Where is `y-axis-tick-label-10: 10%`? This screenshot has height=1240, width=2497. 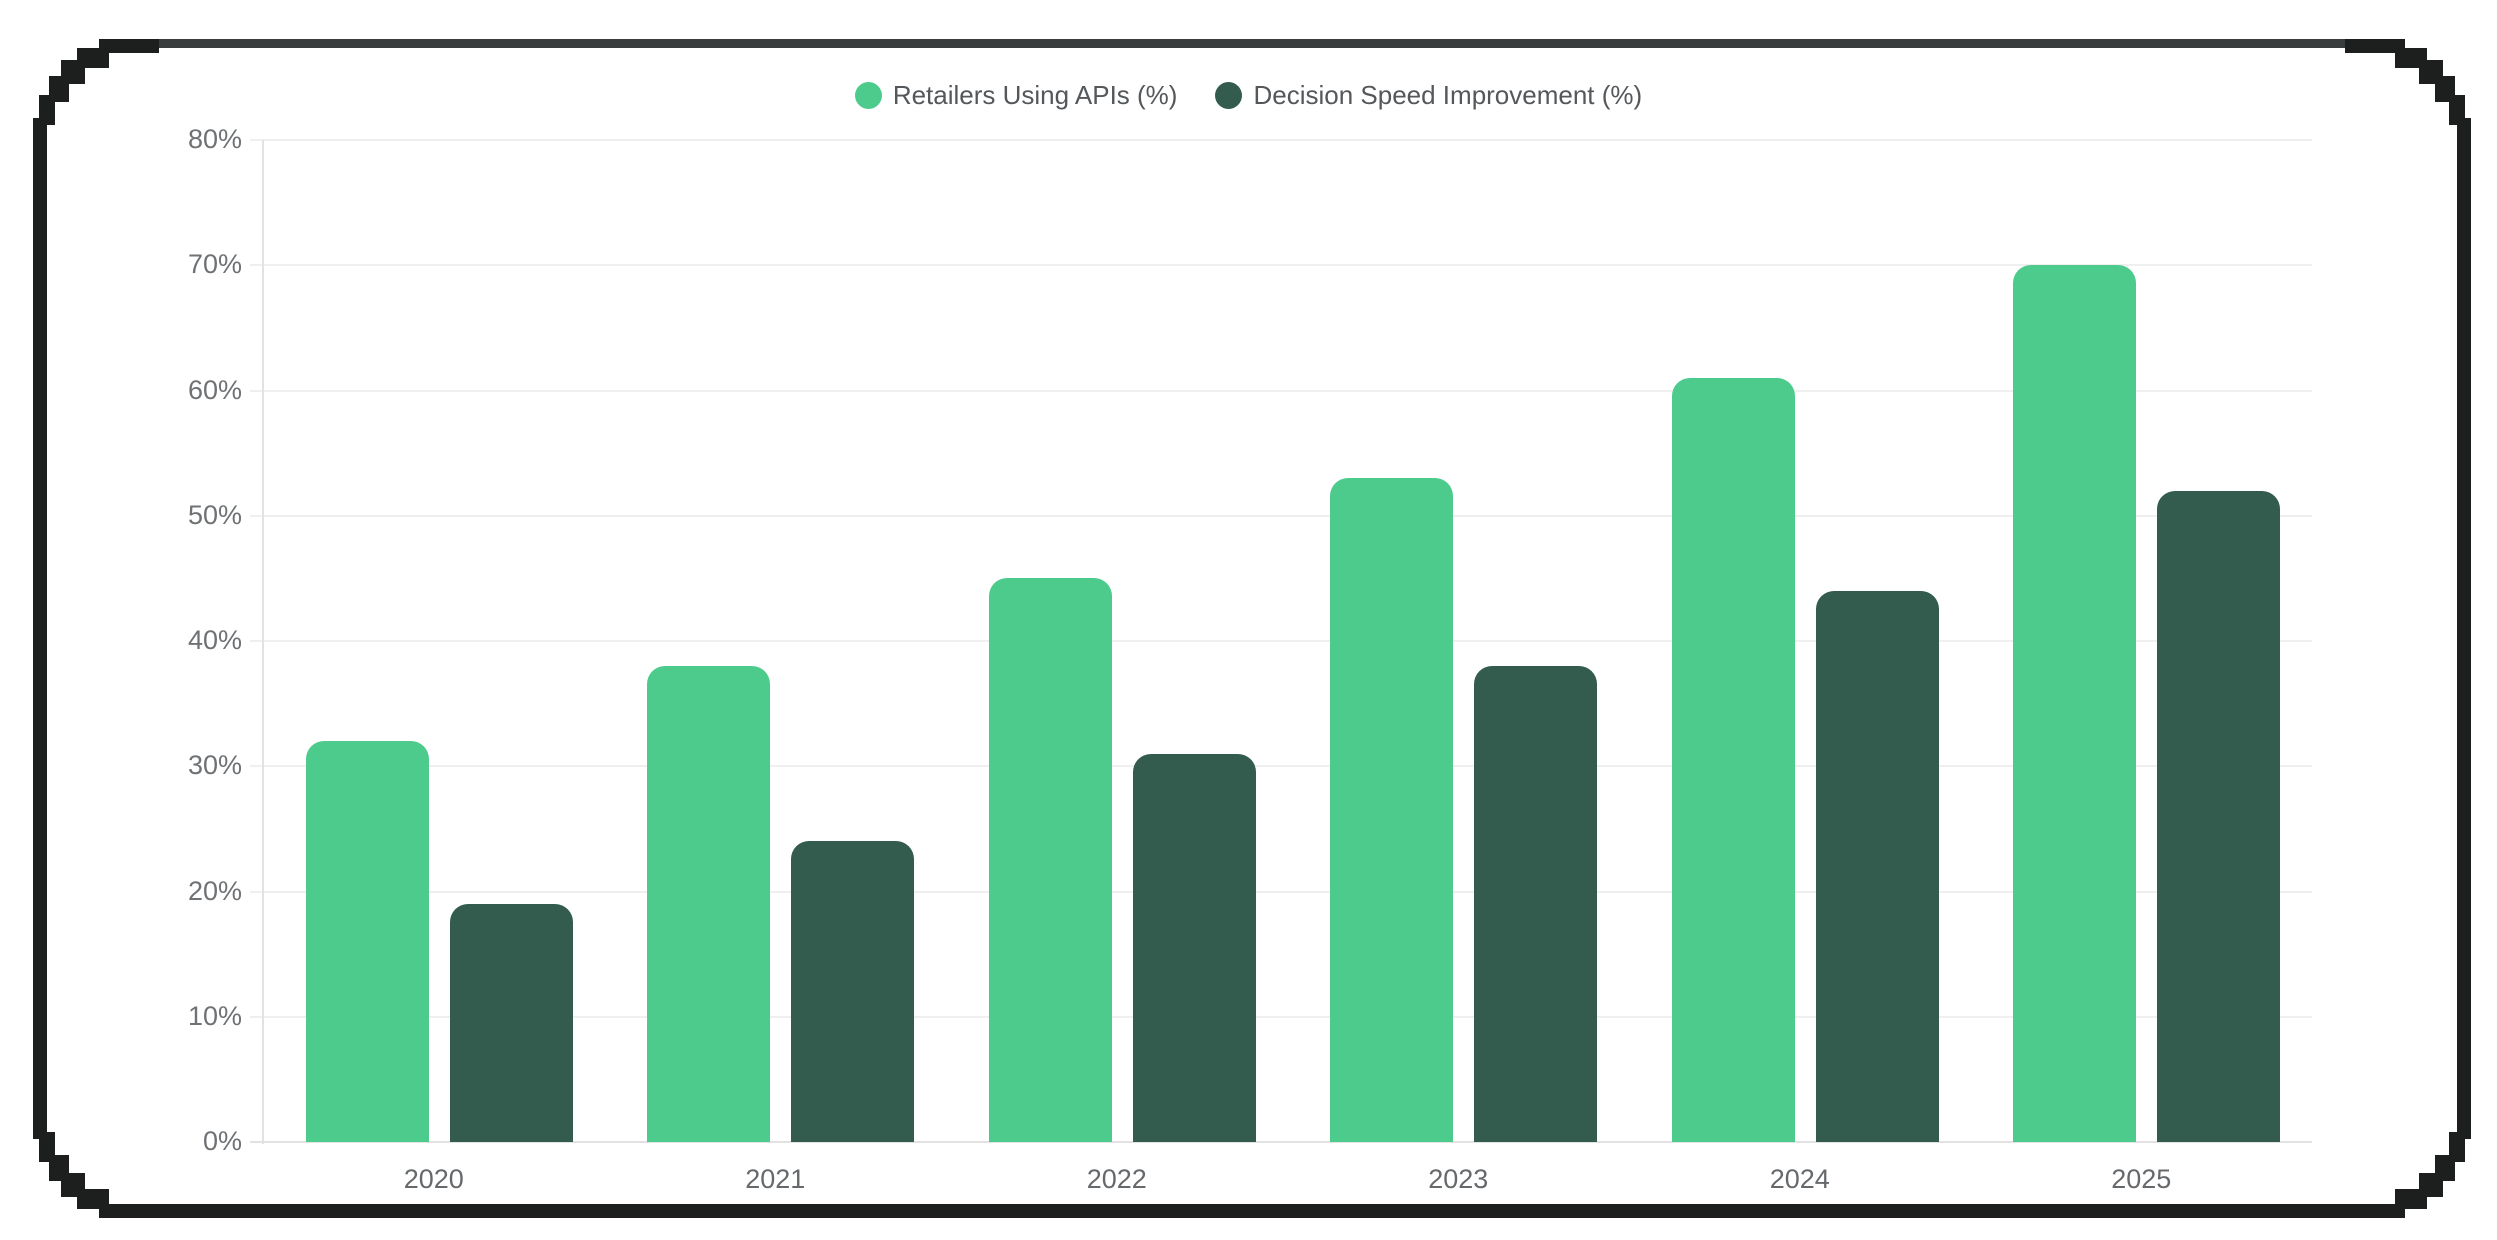
y-axis-tick-label-10: 10% is located at coordinates (214, 1015).